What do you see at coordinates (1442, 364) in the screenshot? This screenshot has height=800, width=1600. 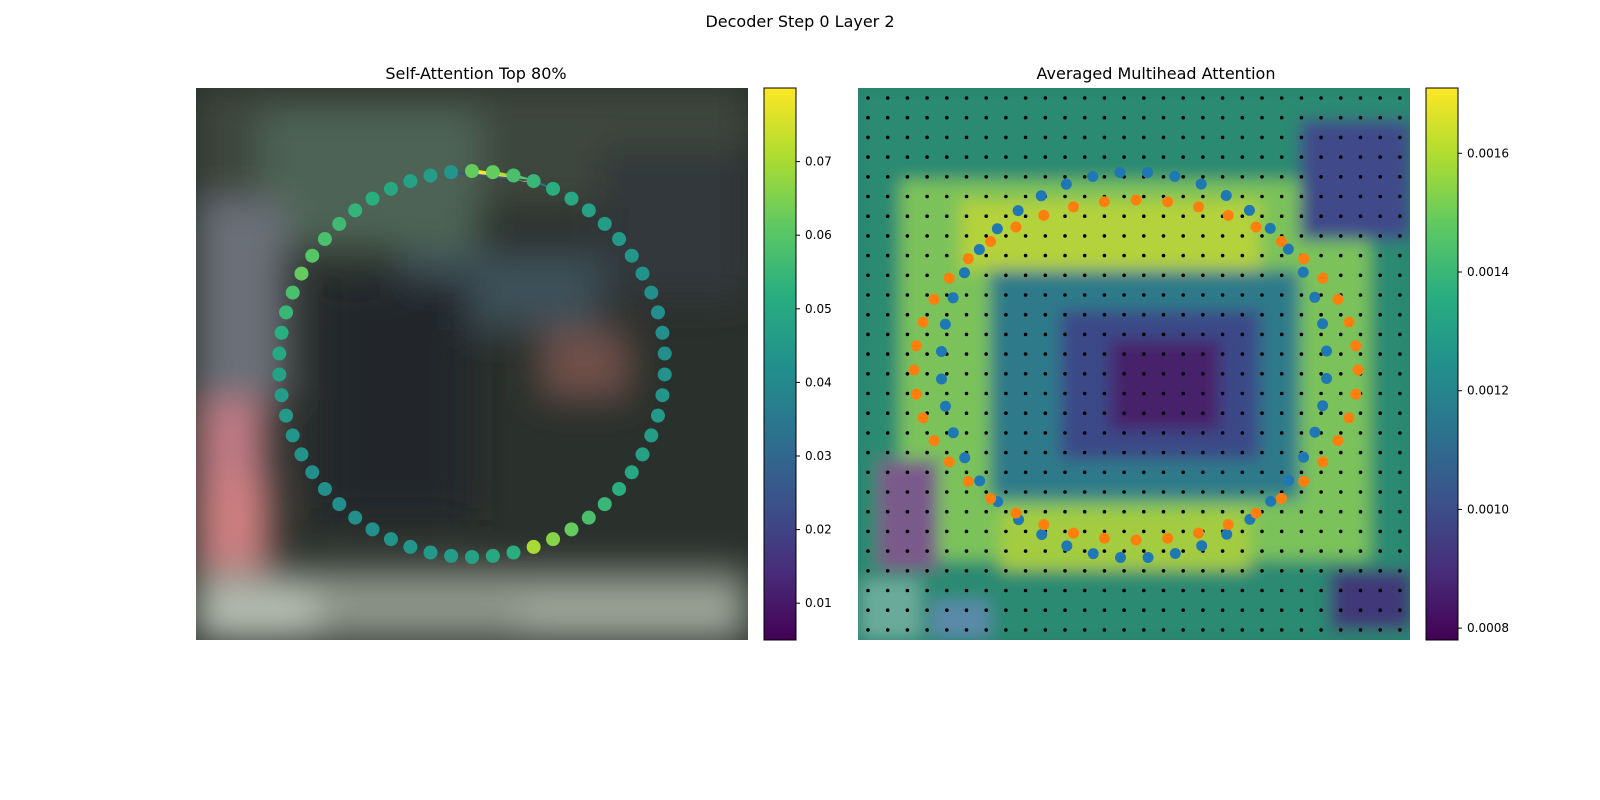 I see `right-colorbar` at bounding box center [1442, 364].